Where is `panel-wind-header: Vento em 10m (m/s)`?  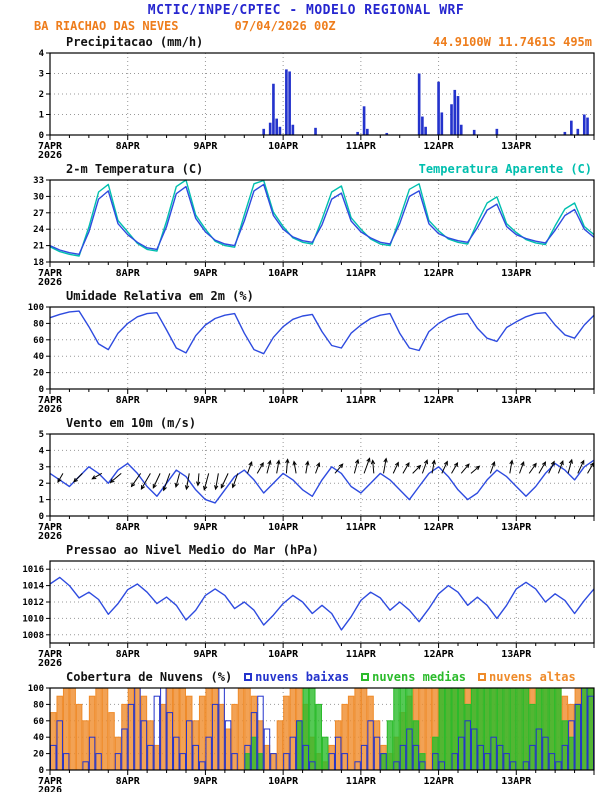
panel-wind-header: Vento em 10m (m/s) is located at coordinates (306, 423).